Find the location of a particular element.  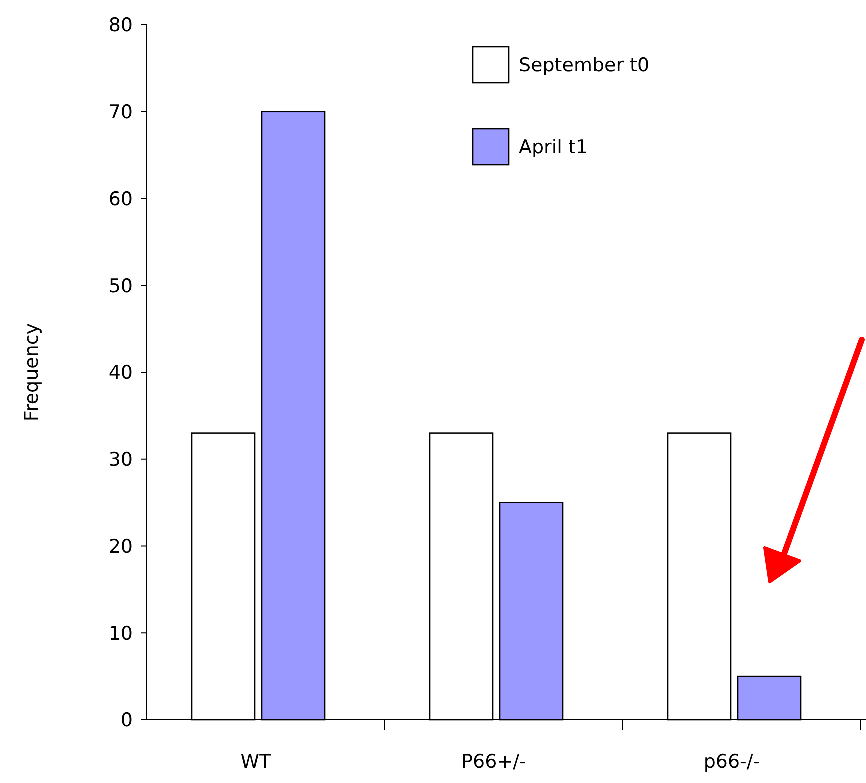

y-tick-label: 10 is located at coordinates (120, 633).